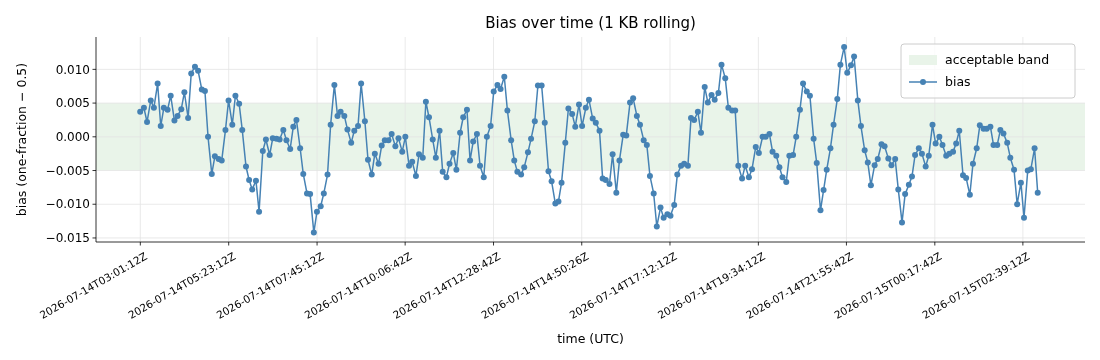 The width and height of the screenshot is (1100, 360). What do you see at coordinates (958, 82) in the screenshot?
I see `legend-label: bias` at bounding box center [958, 82].